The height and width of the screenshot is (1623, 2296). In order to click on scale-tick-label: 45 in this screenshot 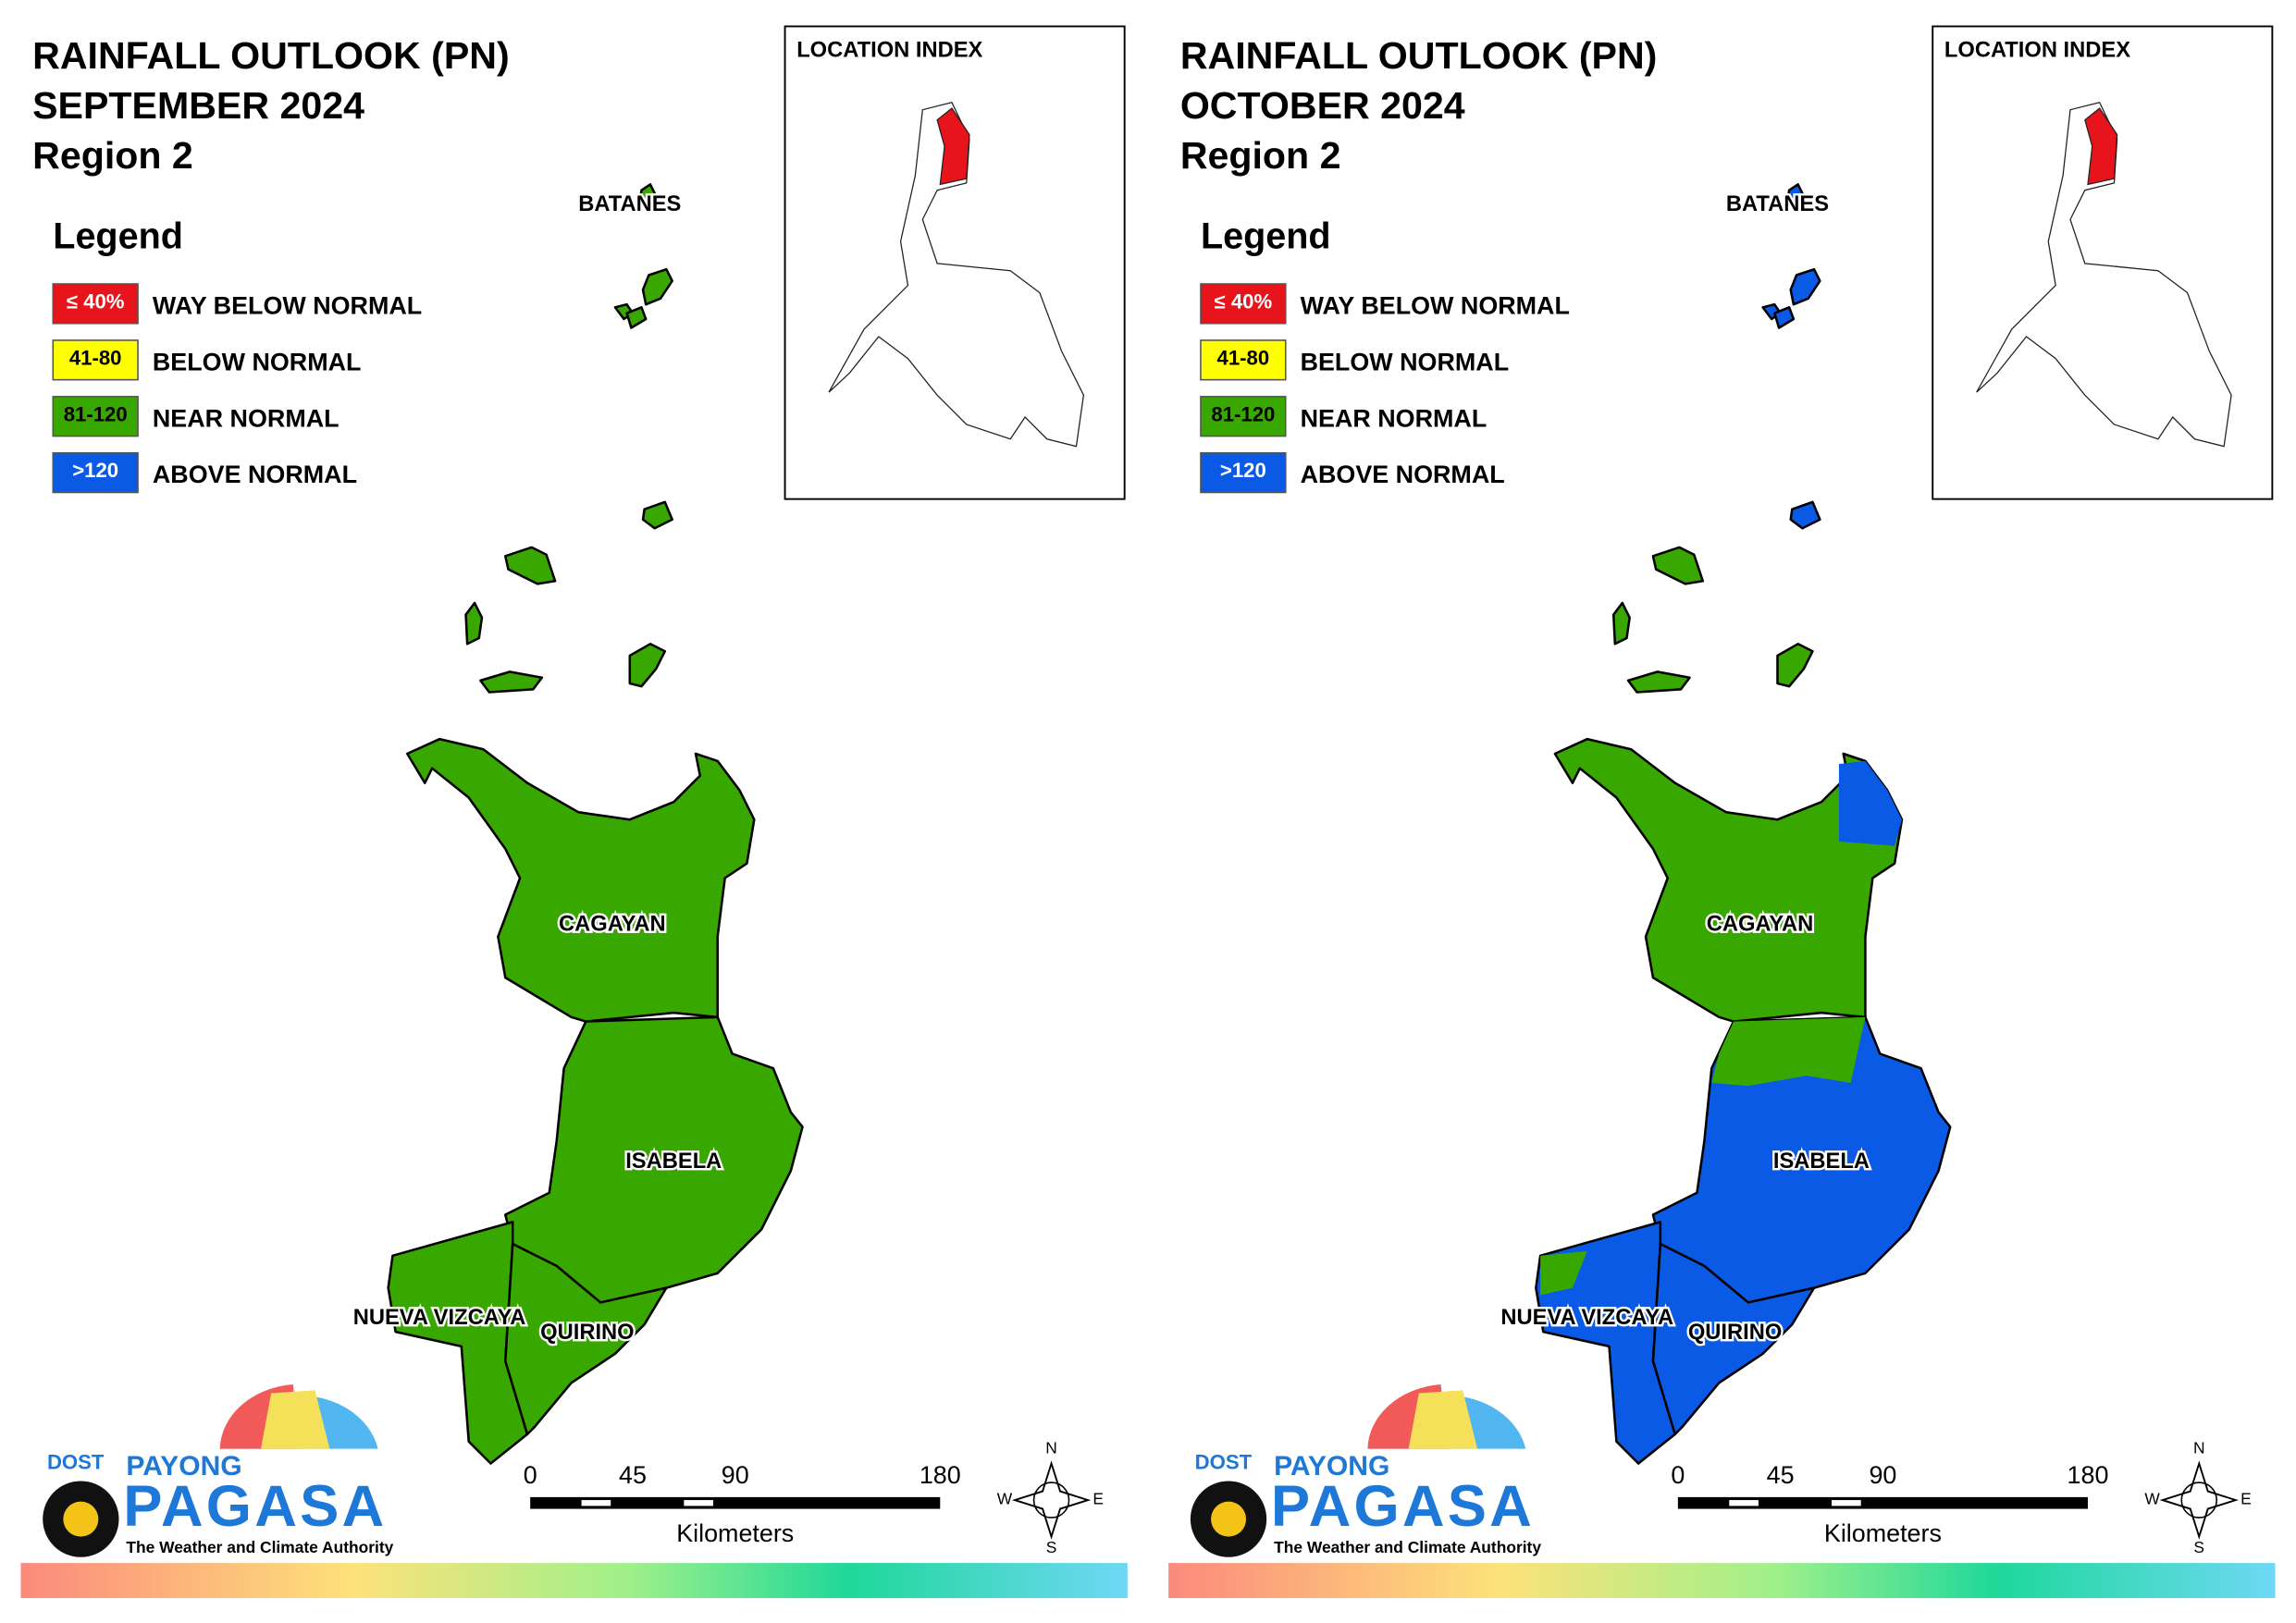, I will do `click(633, 1475)`.